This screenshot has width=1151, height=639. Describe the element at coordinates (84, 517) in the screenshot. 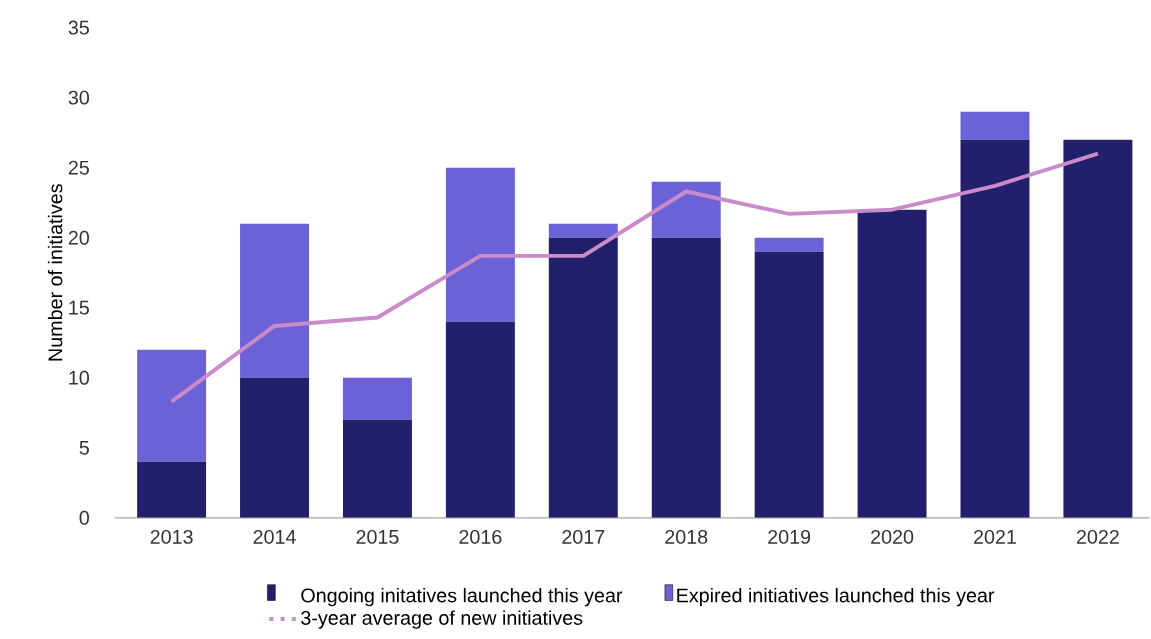

I see `y-tick-label: 0` at that location.